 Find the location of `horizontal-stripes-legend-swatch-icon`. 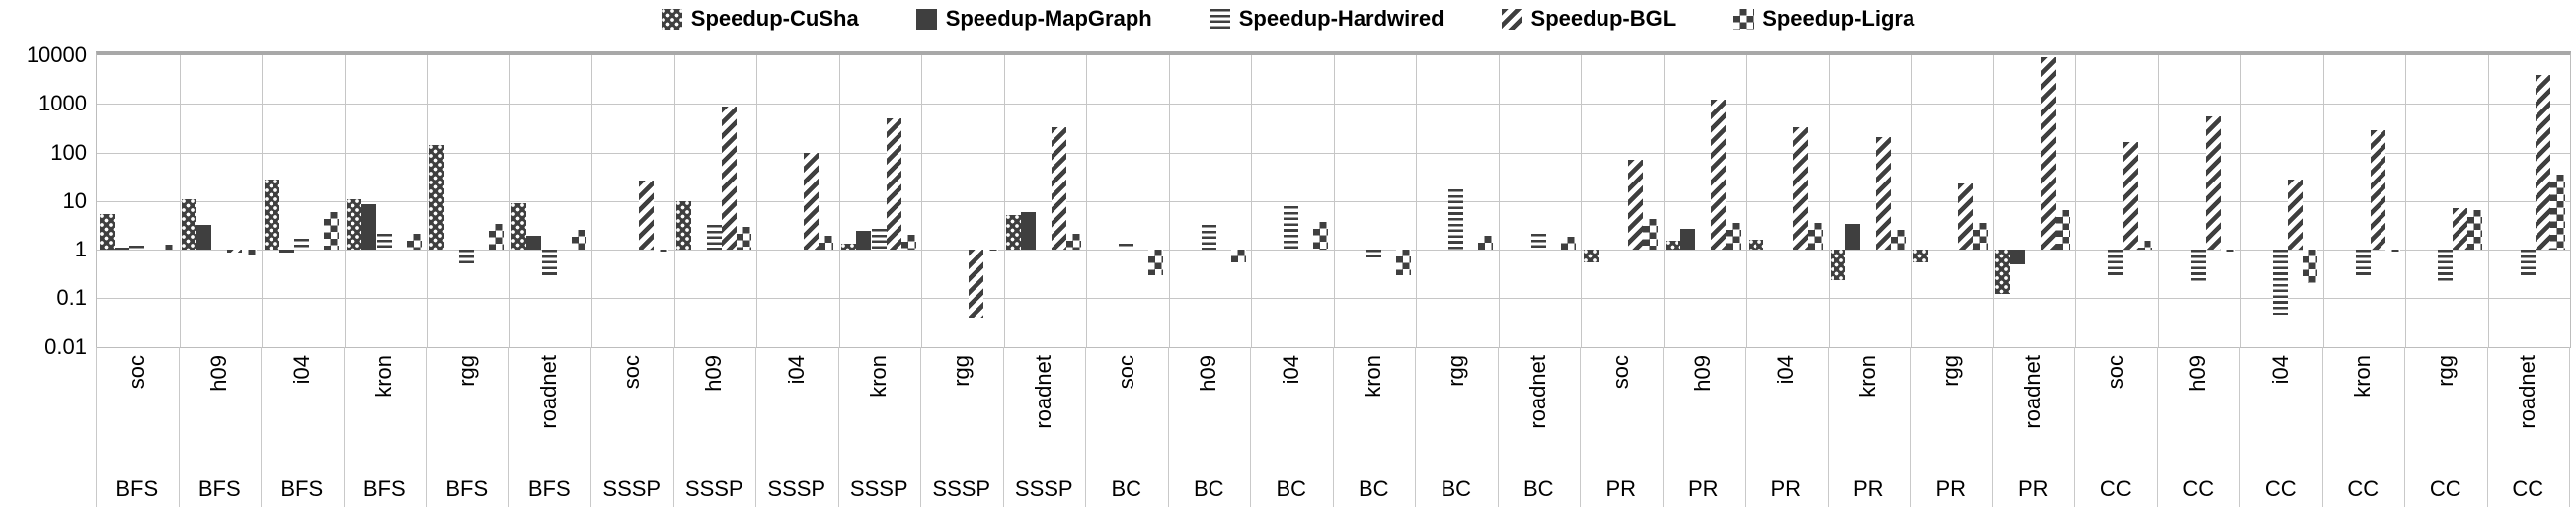

horizontal-stripes-legend-swatch-icon is located at coordinates (1219, 19).